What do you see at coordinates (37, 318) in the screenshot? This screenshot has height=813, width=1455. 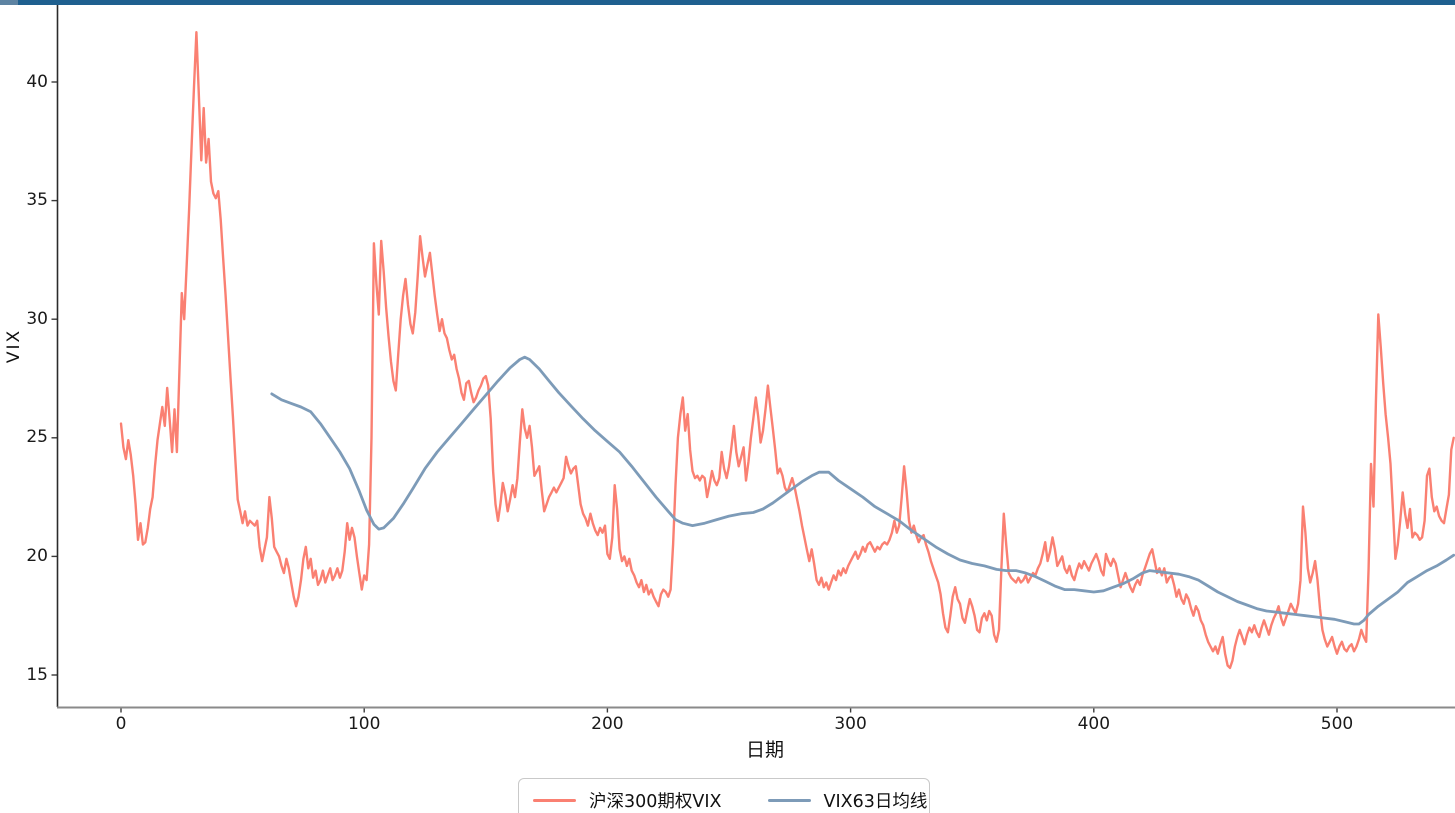 I see `y-tick-label: 30` at bounding box center [37, 318].